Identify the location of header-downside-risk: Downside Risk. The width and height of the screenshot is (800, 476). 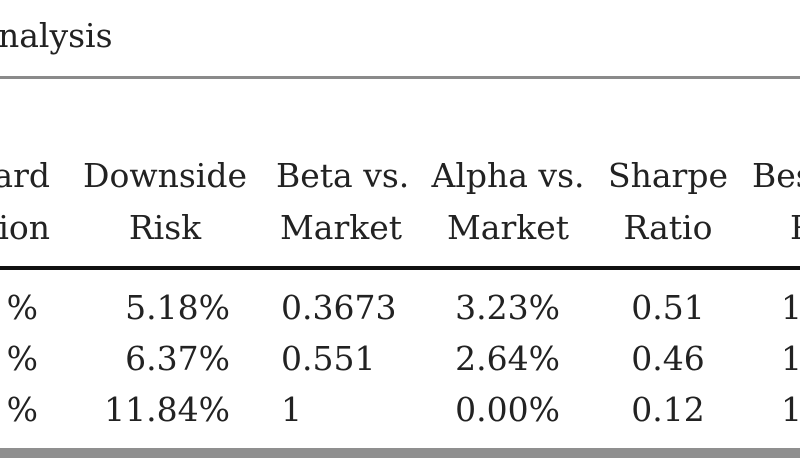
(165, 202).